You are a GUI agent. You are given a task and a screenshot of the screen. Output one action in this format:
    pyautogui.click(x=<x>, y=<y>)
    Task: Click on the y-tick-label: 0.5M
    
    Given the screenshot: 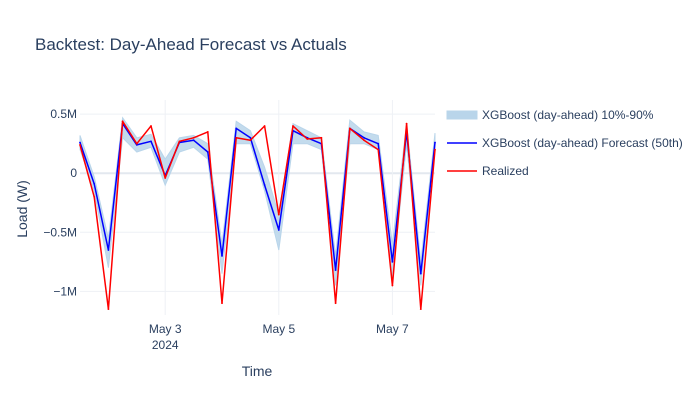 What is the action you would take?
    pyautogui.click(x=63, y=114)
    